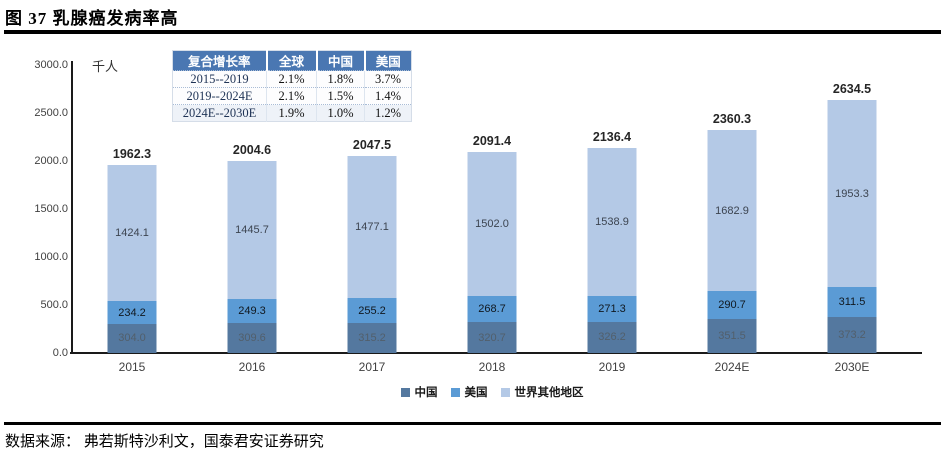  I want to click on cagr-value-cell: 1.2%, so click(388, 113).